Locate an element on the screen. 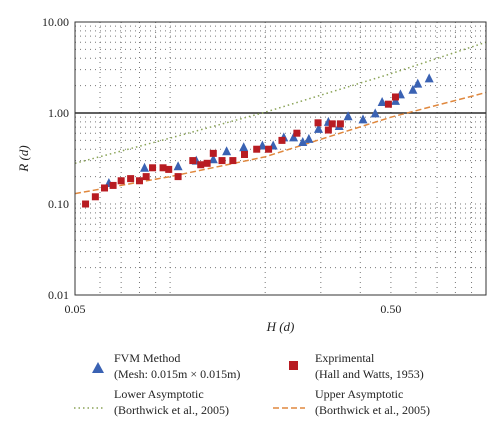 The width and height of the screenshot is (500, 438). legend-marker-triangle is located at coordinates (98, 367).